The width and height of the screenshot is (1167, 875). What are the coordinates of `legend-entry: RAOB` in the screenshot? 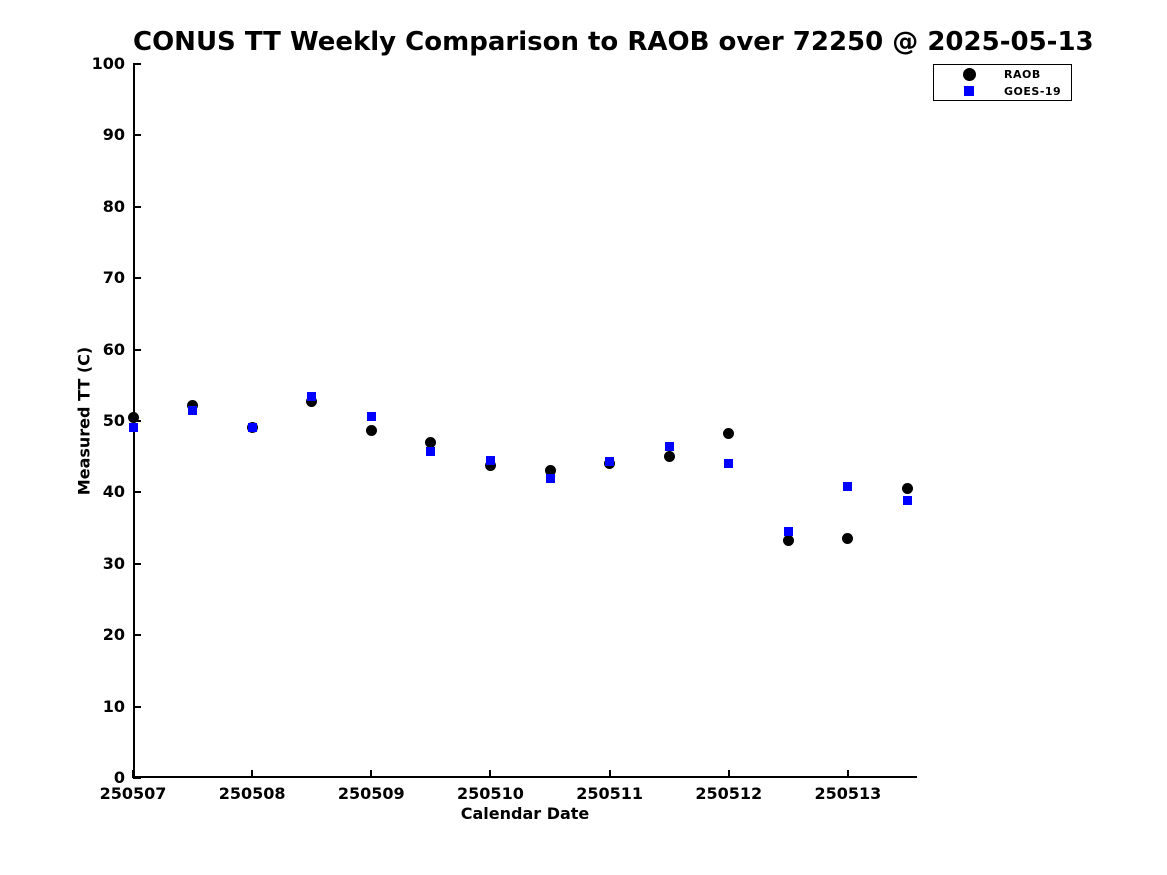 It's located at (1002, 74).